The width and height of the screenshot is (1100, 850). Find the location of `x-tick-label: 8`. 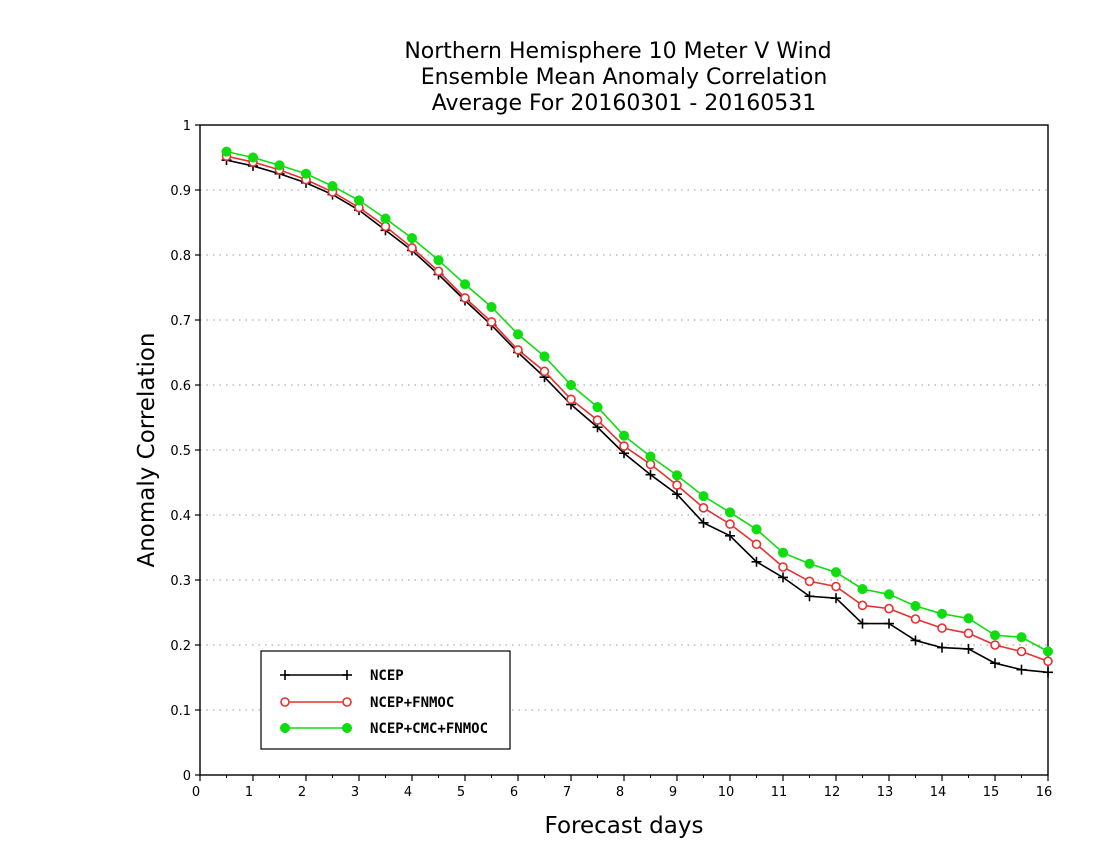

x-tick-label: 8 is located at coordinates (620, 792).